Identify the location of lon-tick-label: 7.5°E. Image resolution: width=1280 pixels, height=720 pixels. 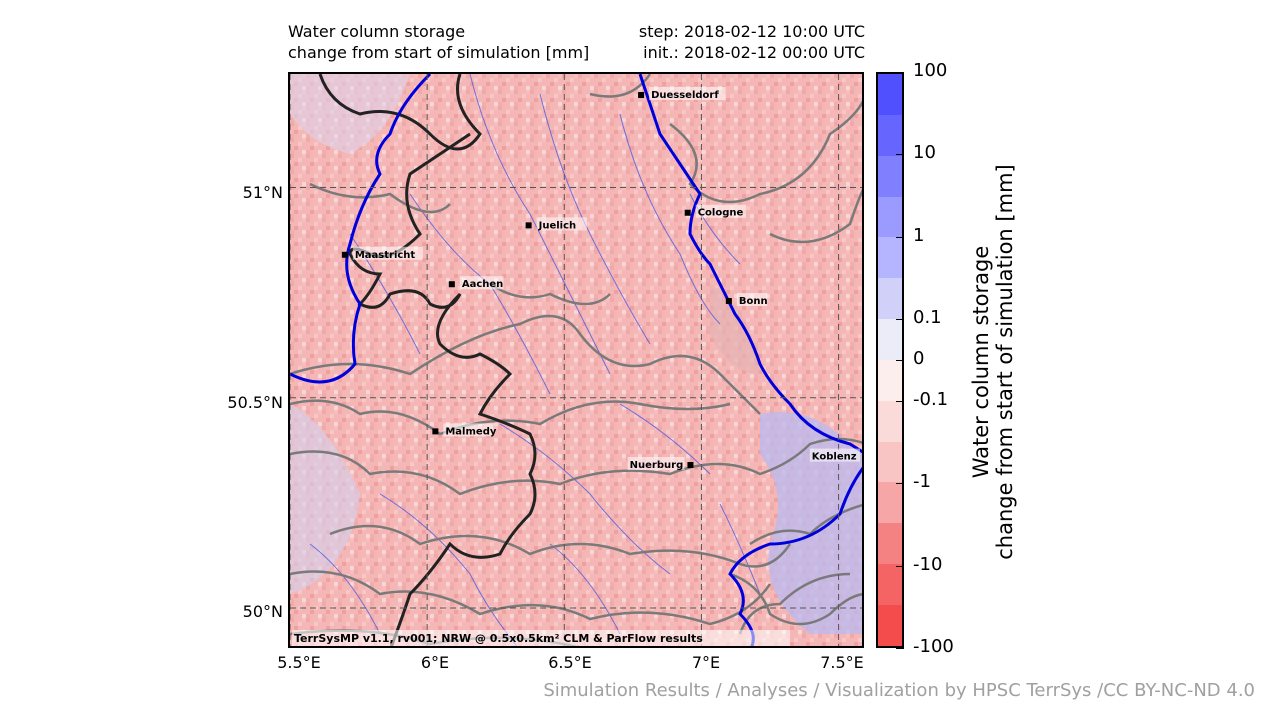
(842, 662).